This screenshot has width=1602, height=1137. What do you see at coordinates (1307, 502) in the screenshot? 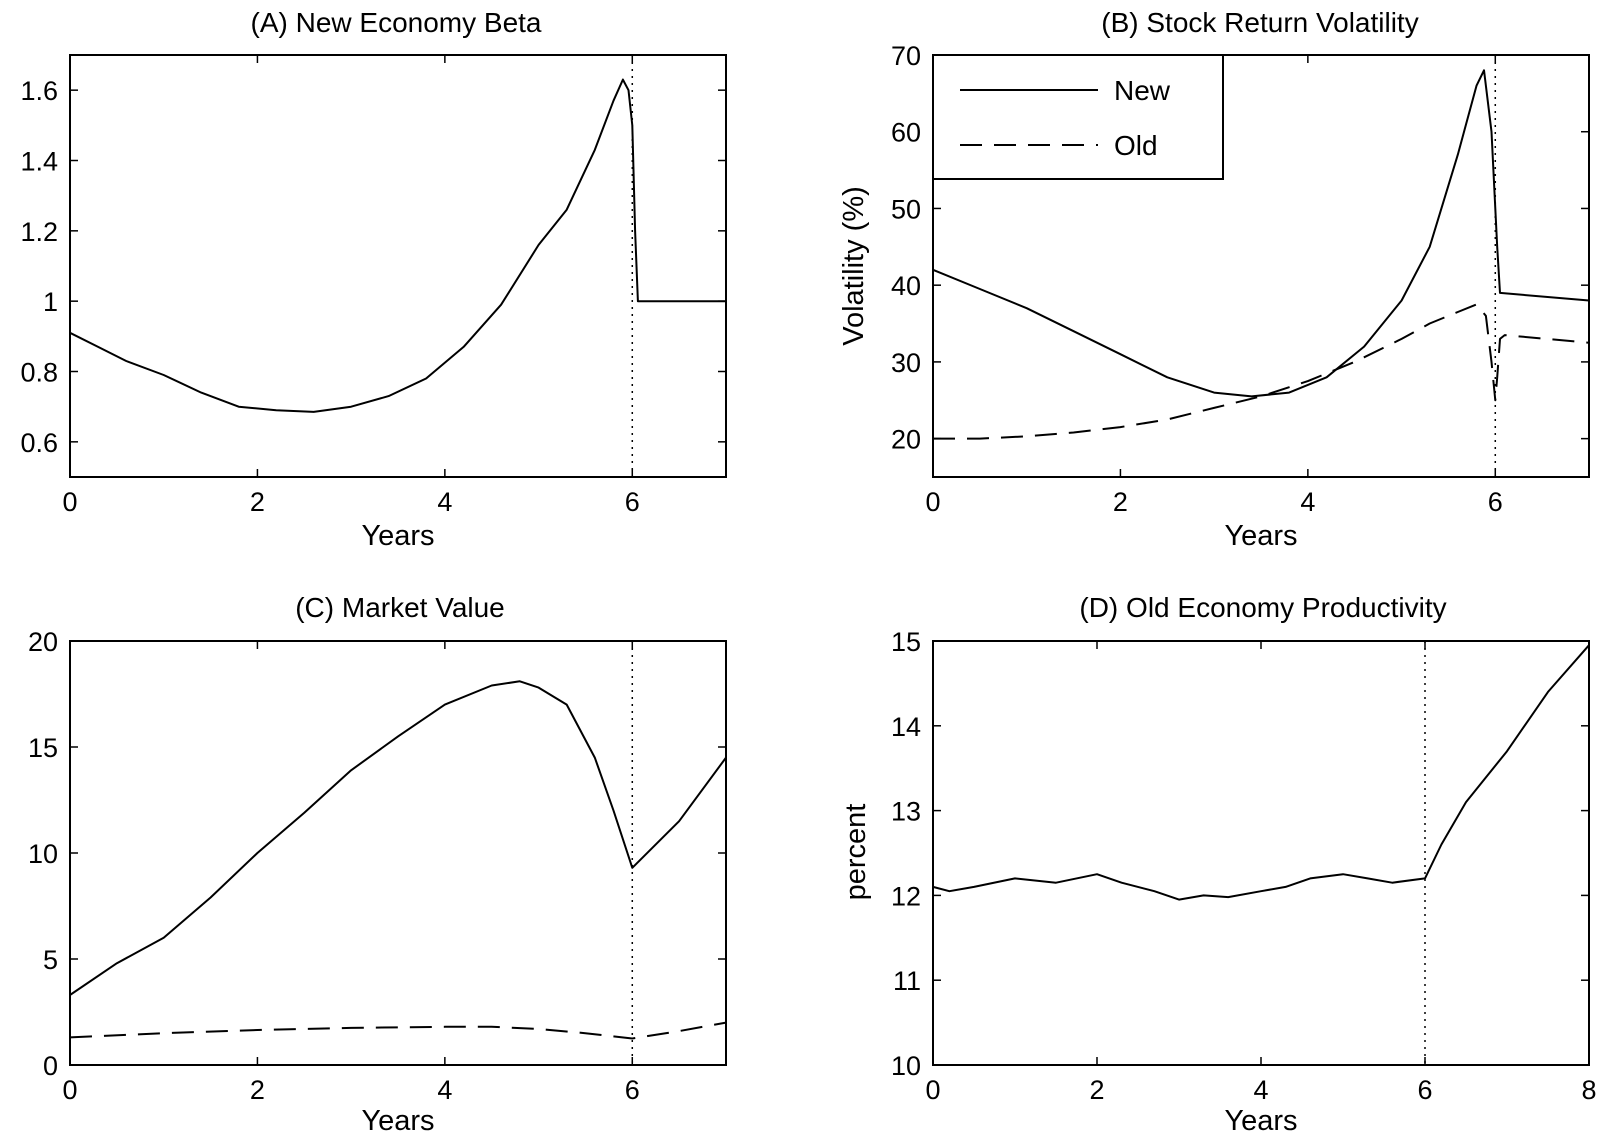
I see `panel-b-xtick-label: 4` at bounding box center [1307, 502].